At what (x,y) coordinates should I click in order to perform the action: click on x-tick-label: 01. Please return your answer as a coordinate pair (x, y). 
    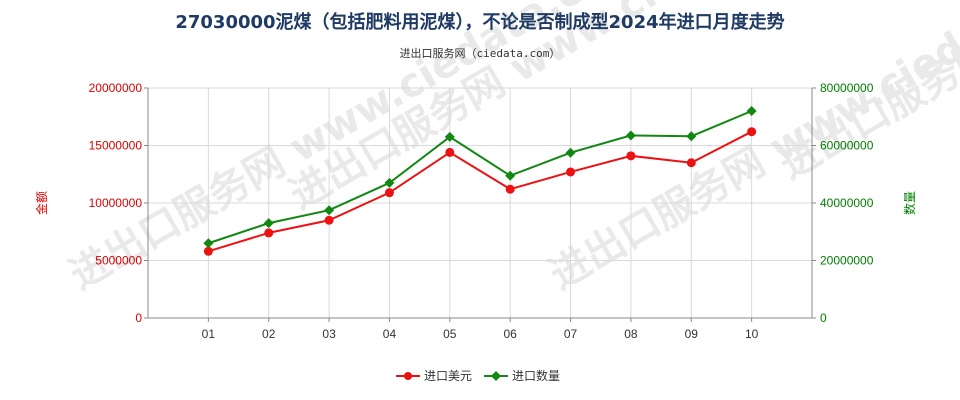
    Looking at the image, I should click on (209, 334).